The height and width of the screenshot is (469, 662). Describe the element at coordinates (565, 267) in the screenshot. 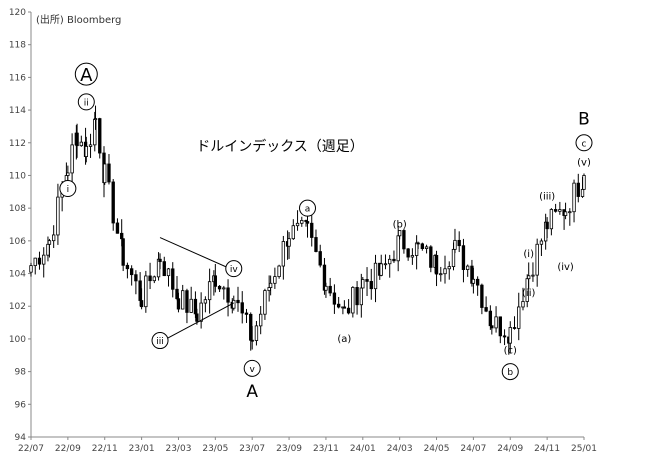

I see `wave-label: (iv)` at that location.